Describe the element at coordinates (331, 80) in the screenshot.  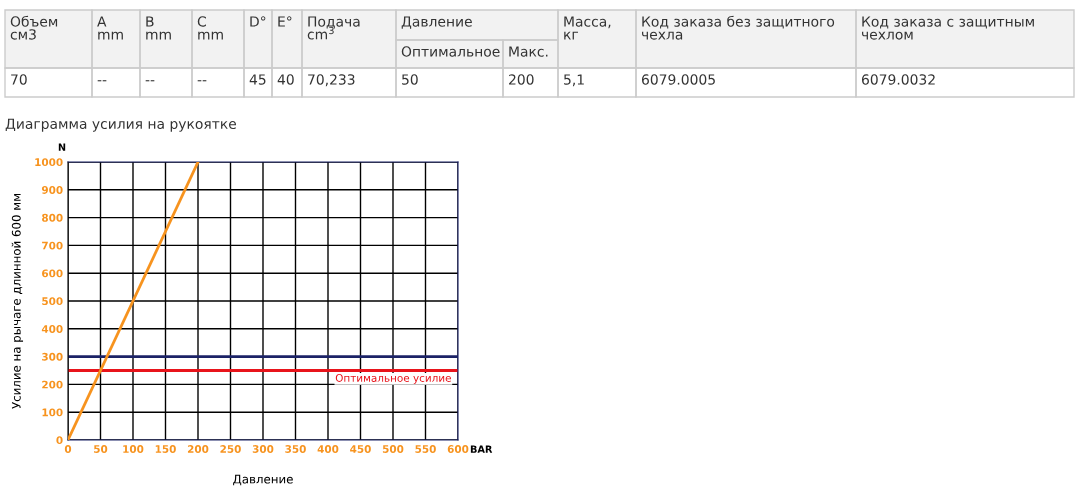
I see `text: 70,233` at that location.